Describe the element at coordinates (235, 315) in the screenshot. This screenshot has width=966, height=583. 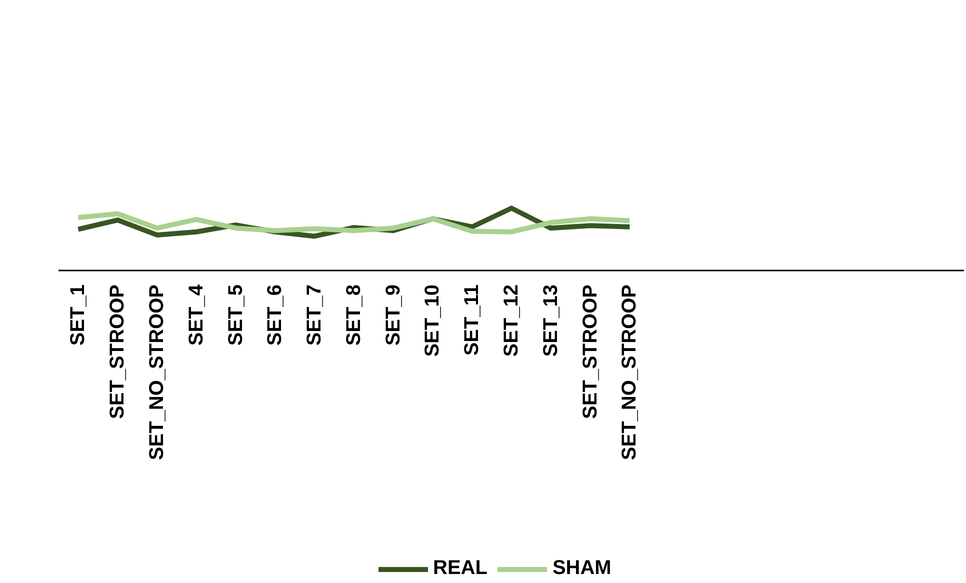
I see `x-tick-label: SET_5` at that location.